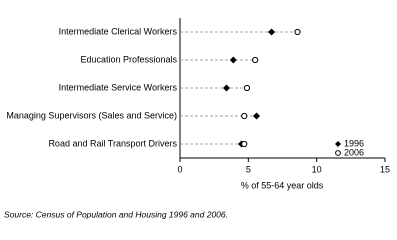 The height and width of the screenshot is (240, 397). Describe the element at coordinates (282, 185) in the screenshot. I see `x-axis-label: % of 55-64 year olds` at that location.